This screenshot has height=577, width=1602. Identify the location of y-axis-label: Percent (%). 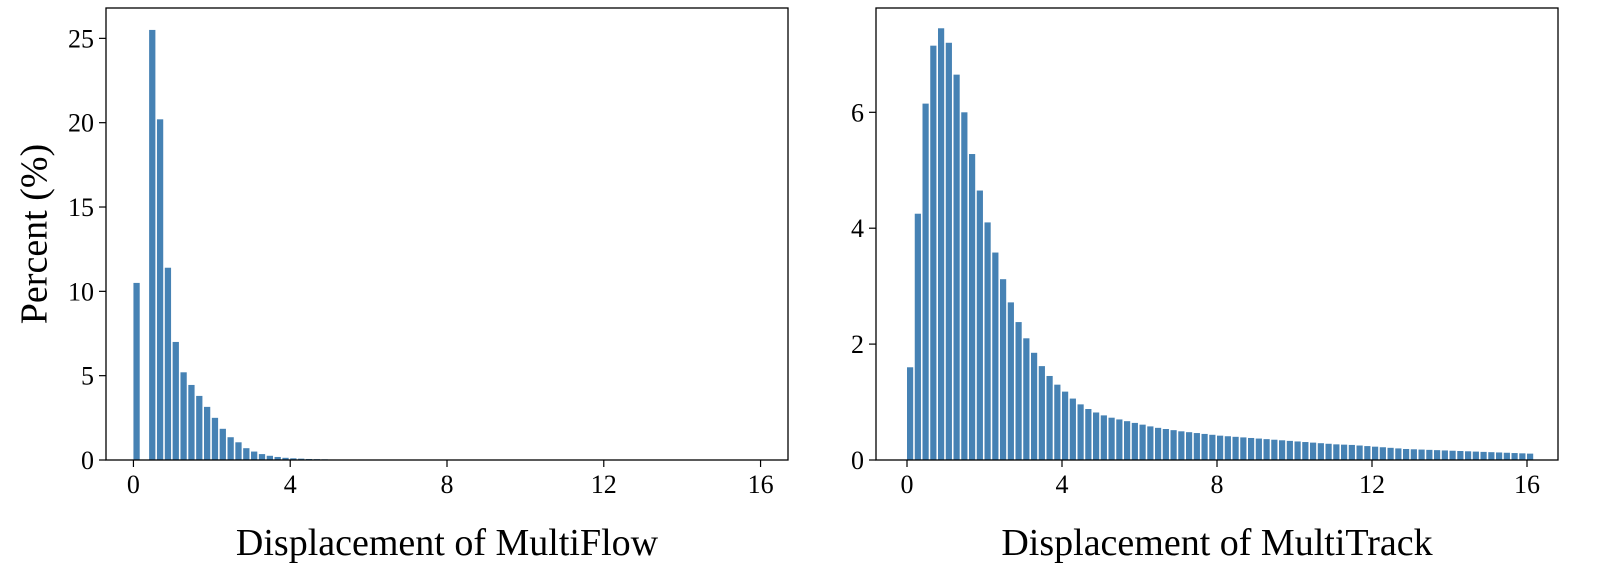
(35, 234).